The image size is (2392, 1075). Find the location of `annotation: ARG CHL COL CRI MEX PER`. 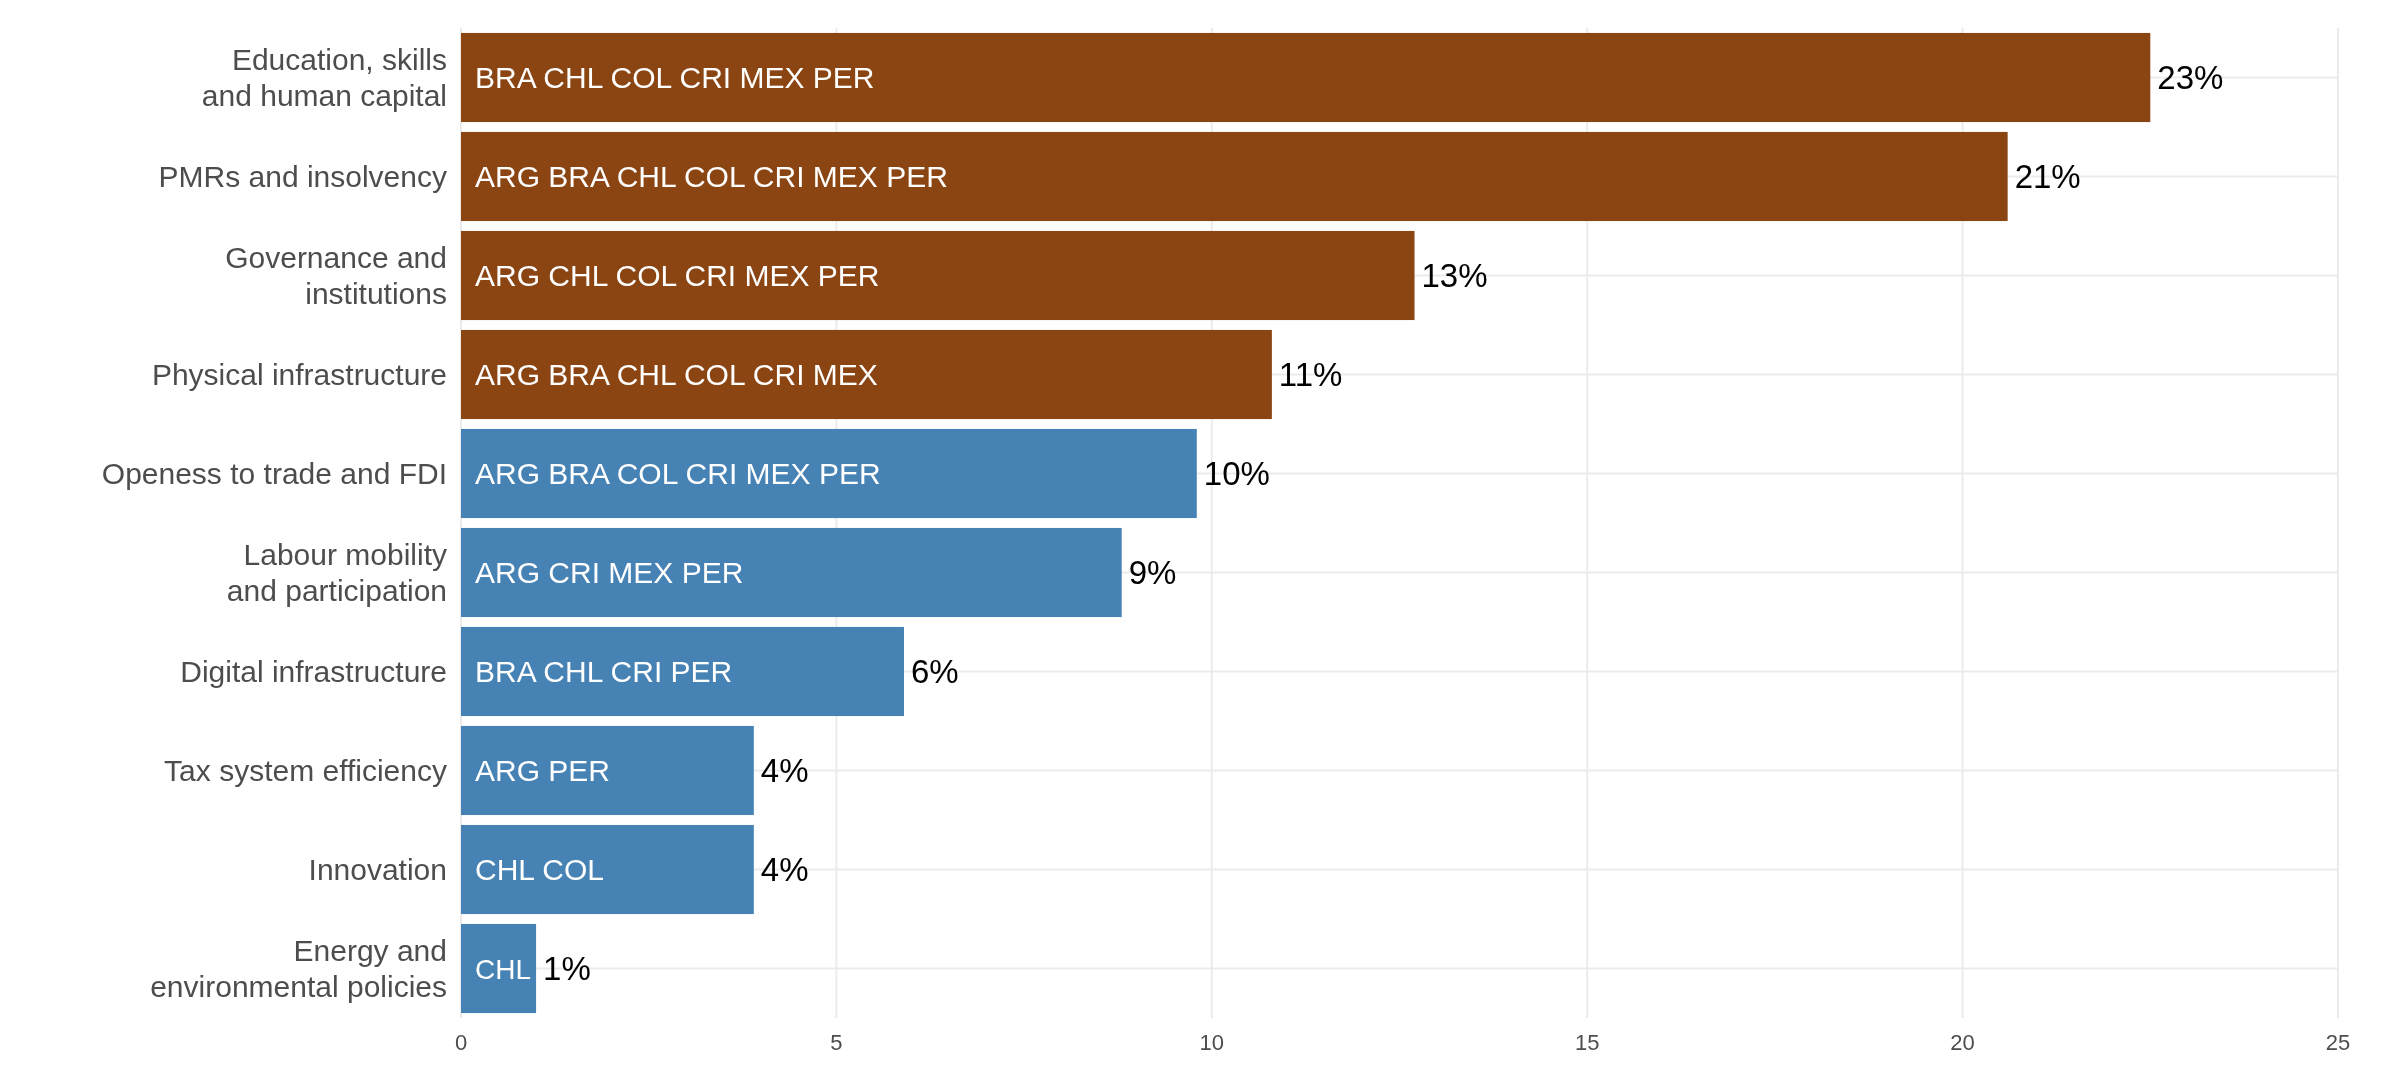

annotation: ARG CHL COL CRI MEX PER is located at coordinates (677, 276).